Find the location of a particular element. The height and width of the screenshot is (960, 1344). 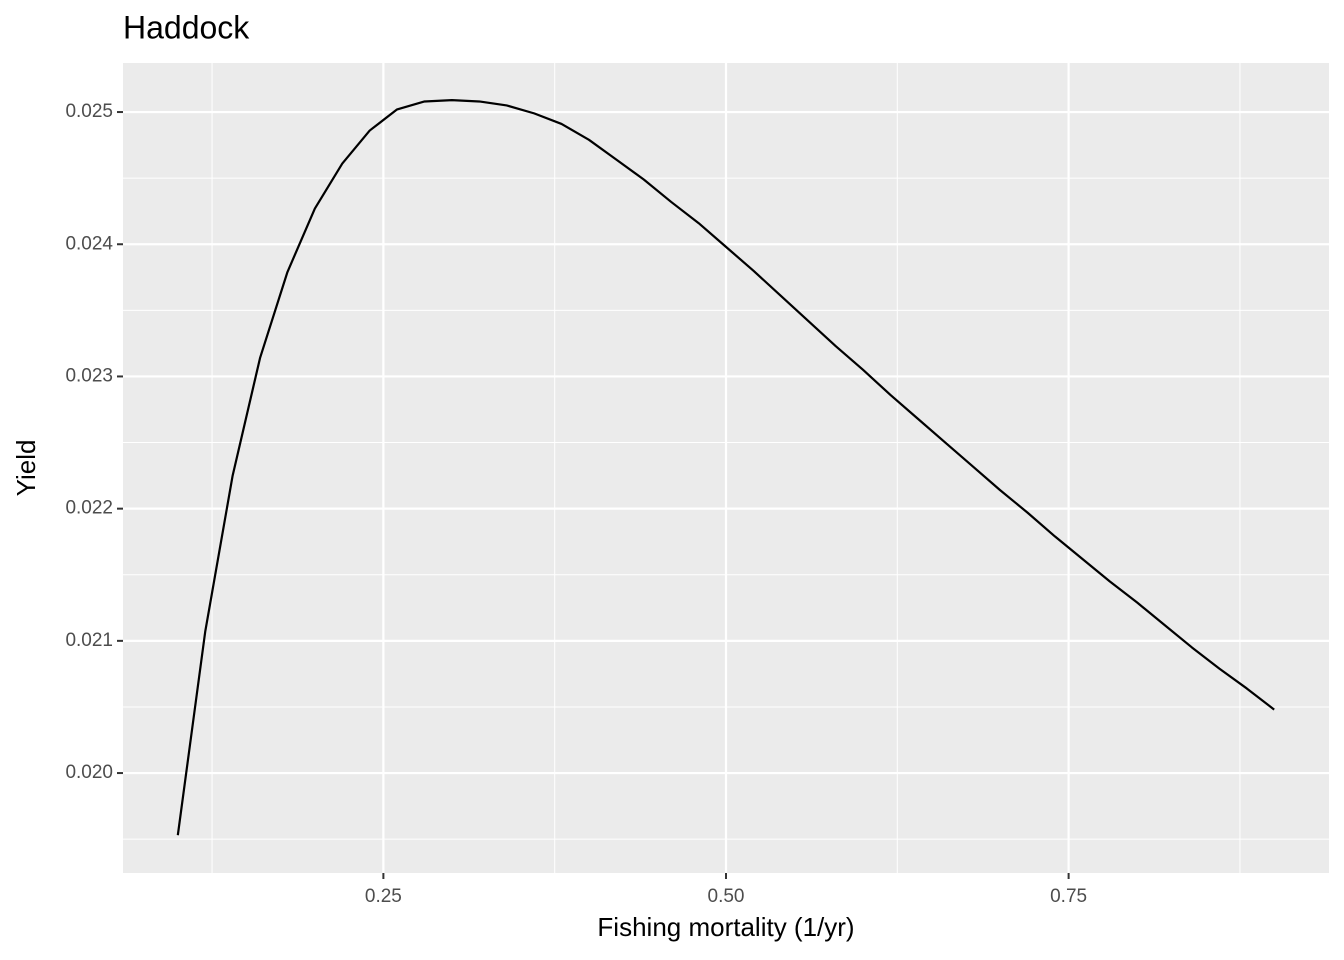

y-tick-label: 0.025 is located at coordinates (89, 111).